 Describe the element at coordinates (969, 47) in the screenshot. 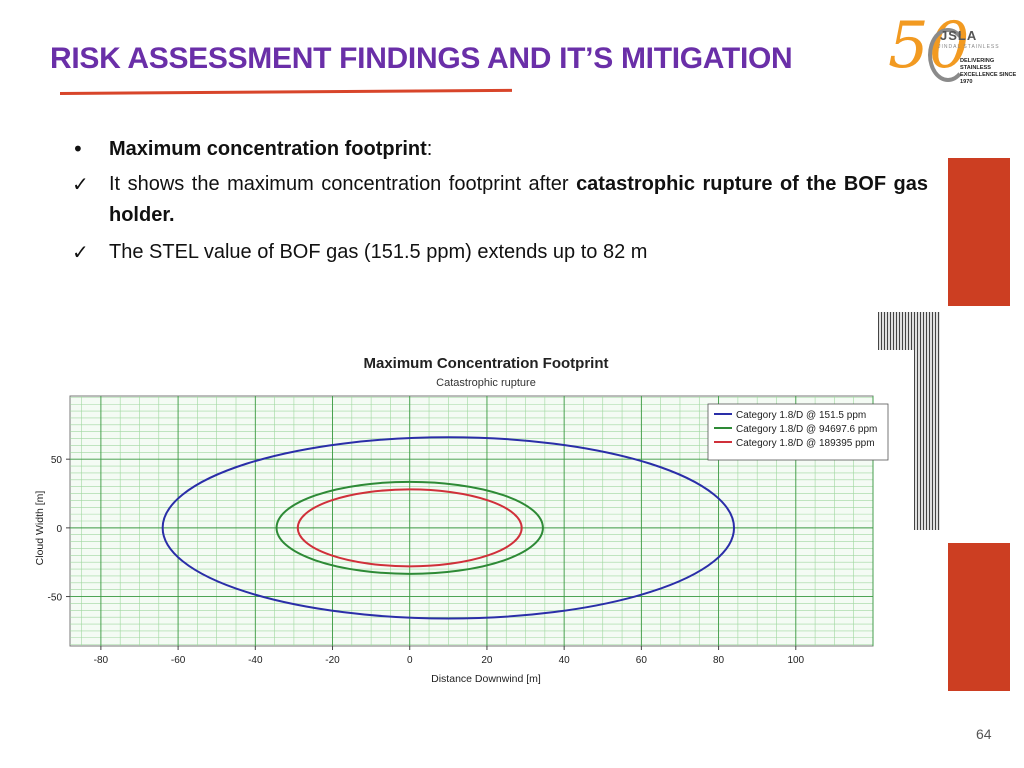

I see `logo-brand-sub: JINDAL STAINLESS` at that location.